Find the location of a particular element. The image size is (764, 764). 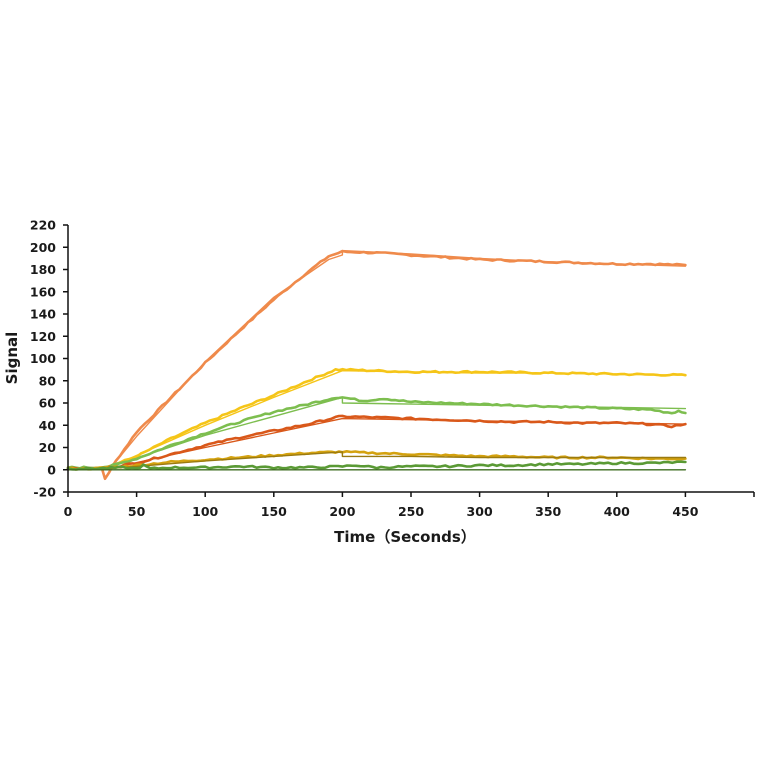

x-tick-label: 350 is located at coordinates (548, 511).